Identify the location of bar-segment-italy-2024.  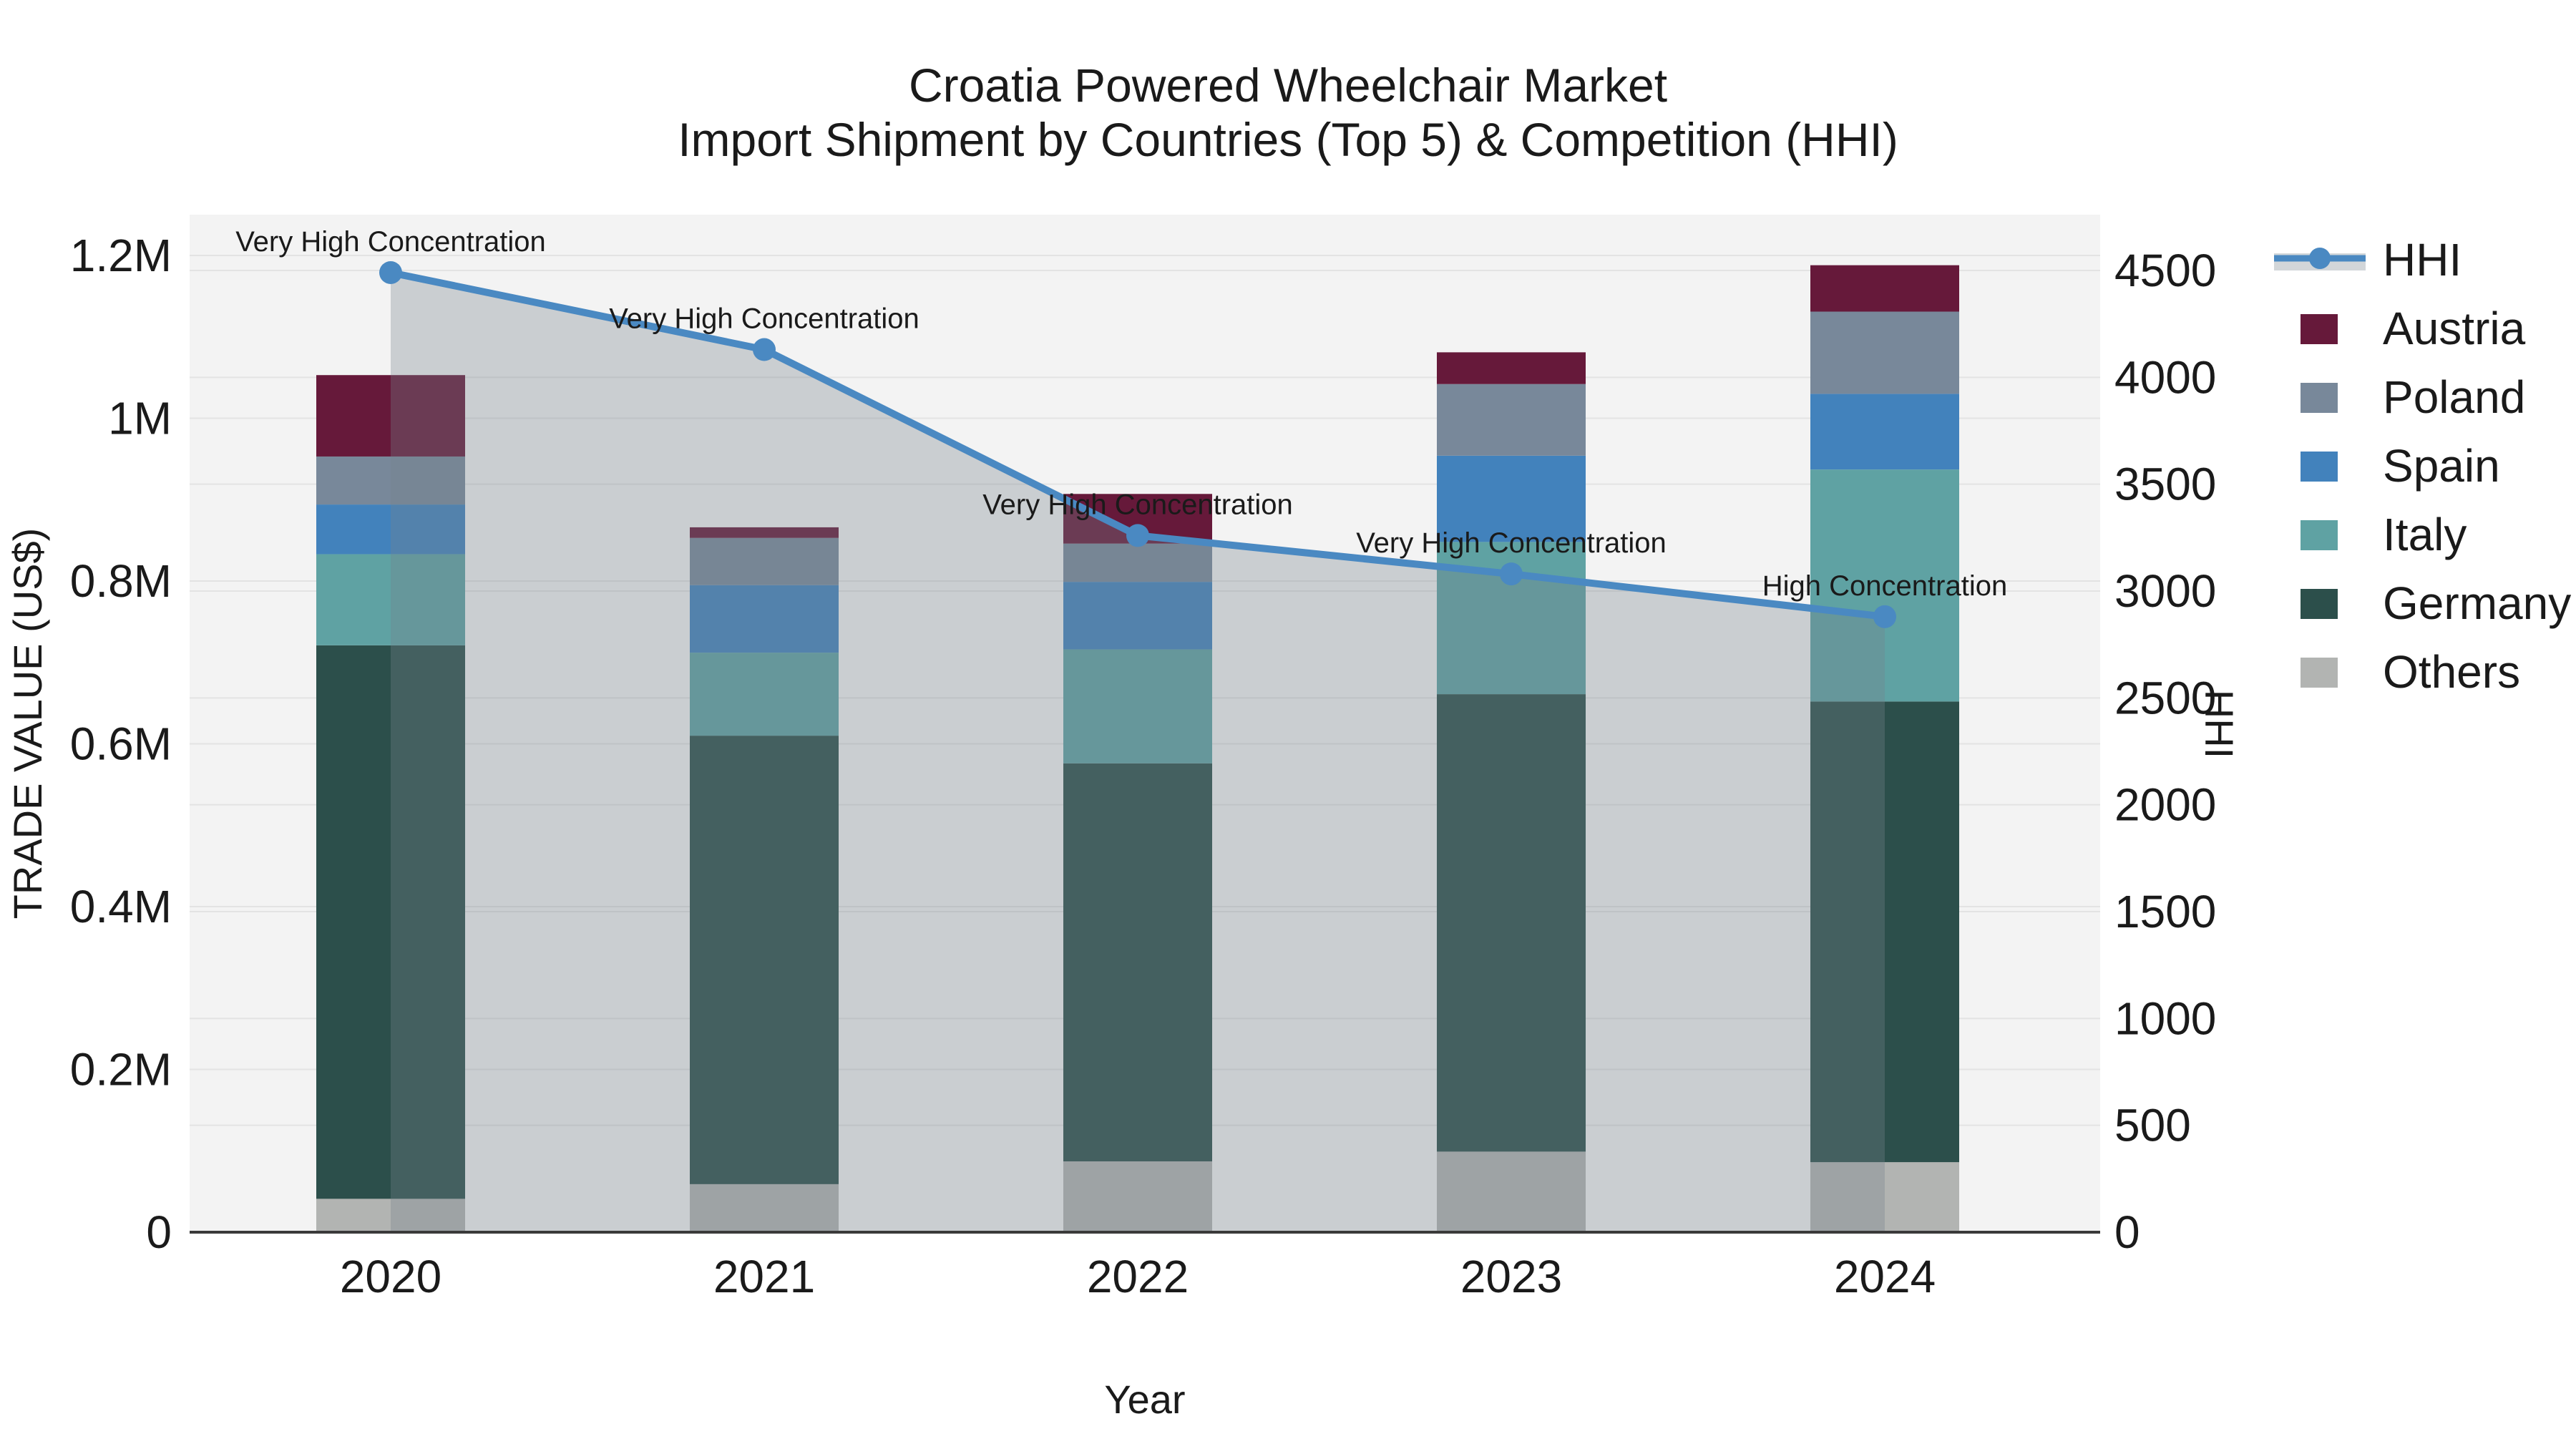
(1884, 585).